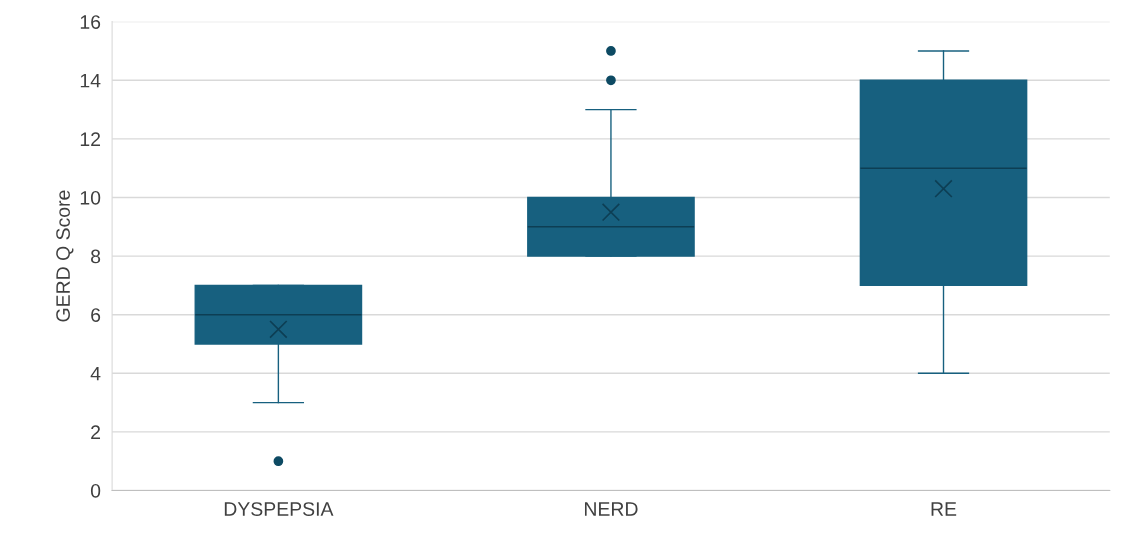 This screenshot has width=1121, height=542. I want to click on x-tick-label: RE, so click(944, 509).